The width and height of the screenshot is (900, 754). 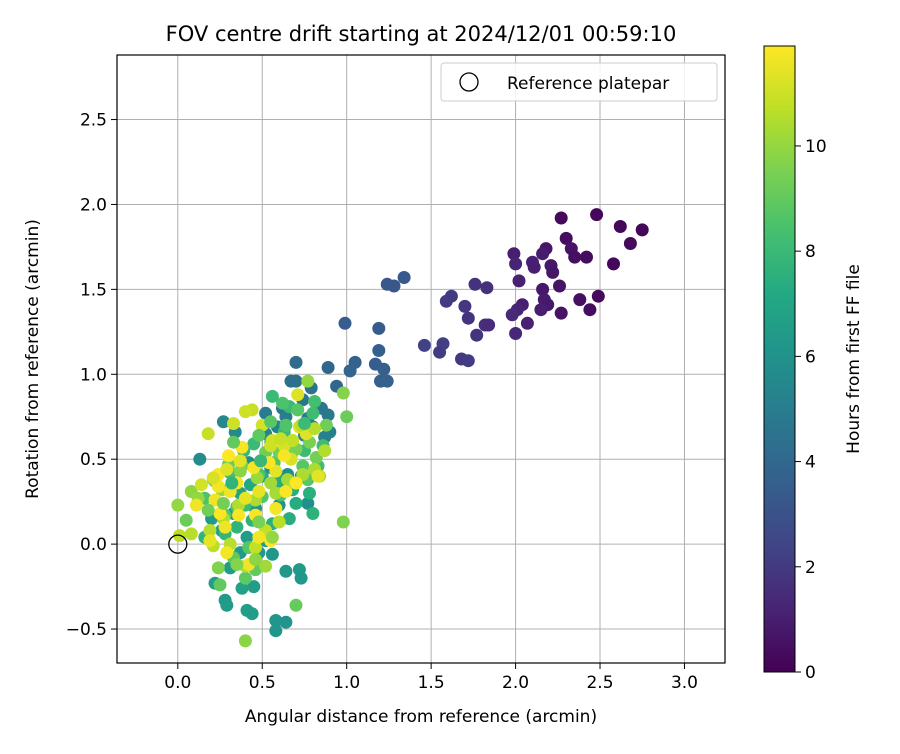 I want to click on colorbar-ticks: 0 2 4 6 8 10, so click(x=811, y=410).